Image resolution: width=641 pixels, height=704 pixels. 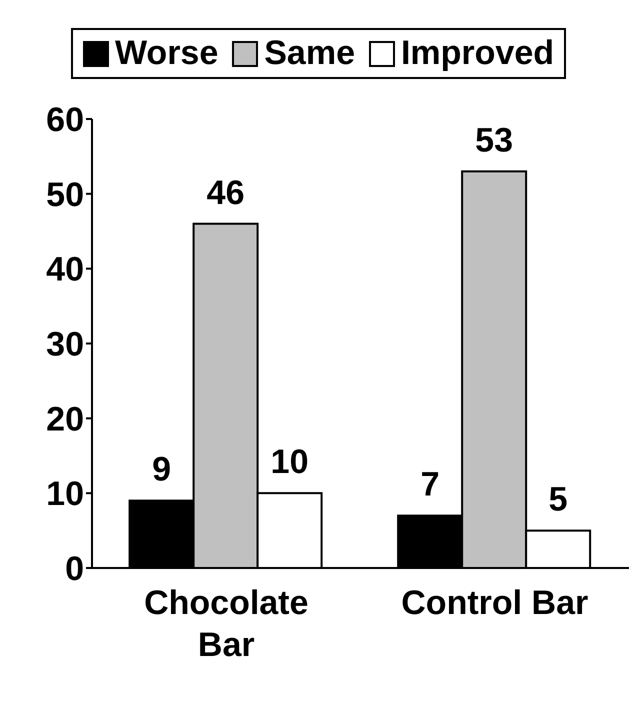 What do you see at coordinates (494, 603) in the screenshot?
I see `x-tick-label: Control Bar` at bounding box center [494, 603].